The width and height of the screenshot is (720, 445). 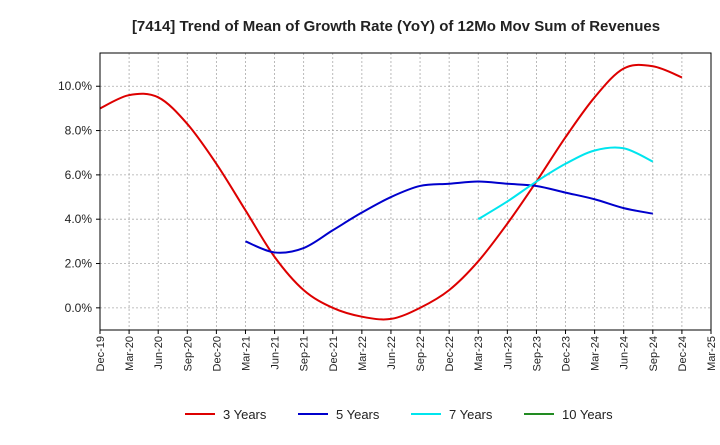 What do you see at coordinates (159, 353) in the screenshot?
I see `x-tick-label: Jun-20` at bounding box center [159, 353].